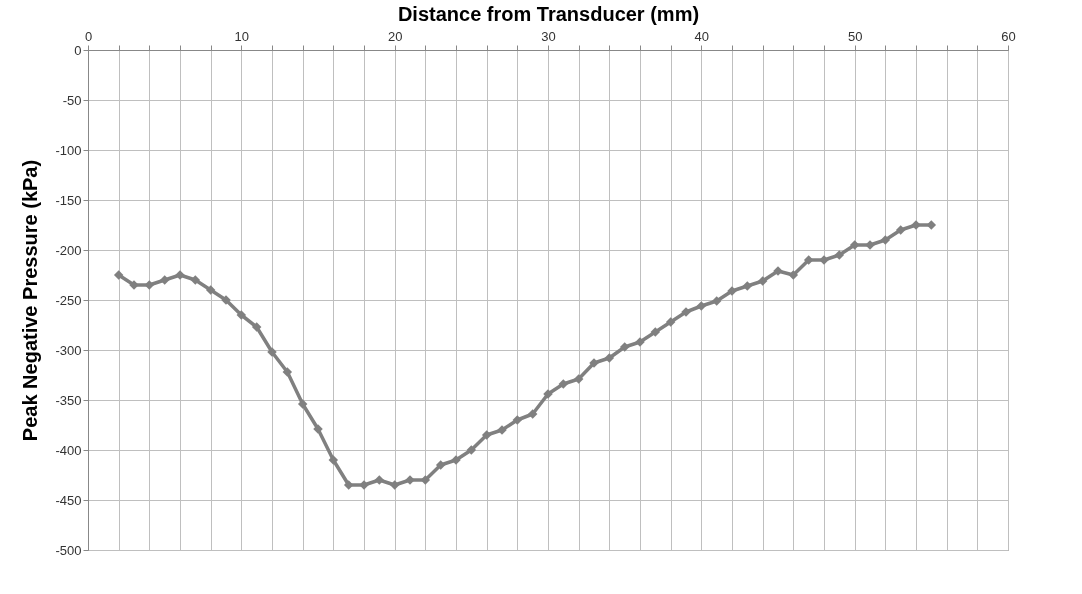 Image resolution: width=1082 pixels, height=594 pixels. What do you see at coordinates (242, 36) in the screenshot?
I see `x-tick-label: 10` at bounding box center [242, 36].